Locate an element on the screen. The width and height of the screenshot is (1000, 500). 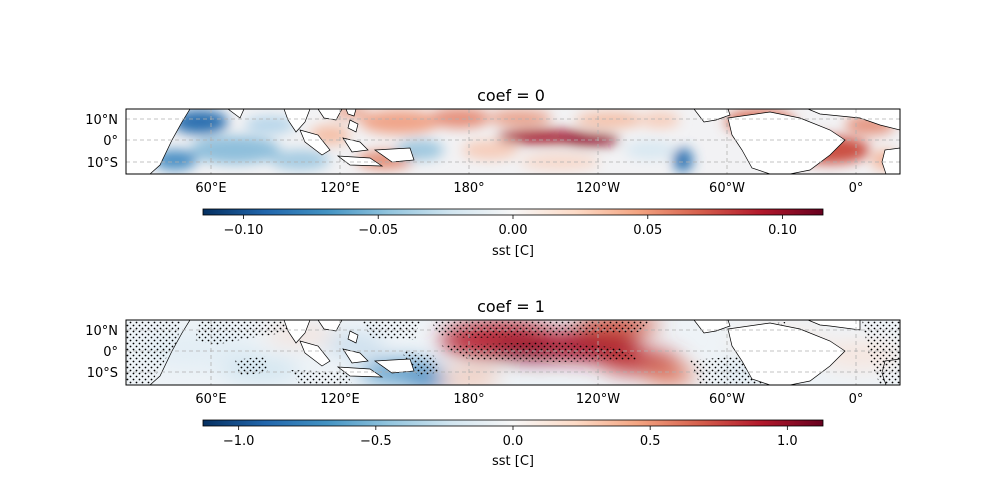
colorbar-tick-label: −1.0 is located at coordinates (239, 441).